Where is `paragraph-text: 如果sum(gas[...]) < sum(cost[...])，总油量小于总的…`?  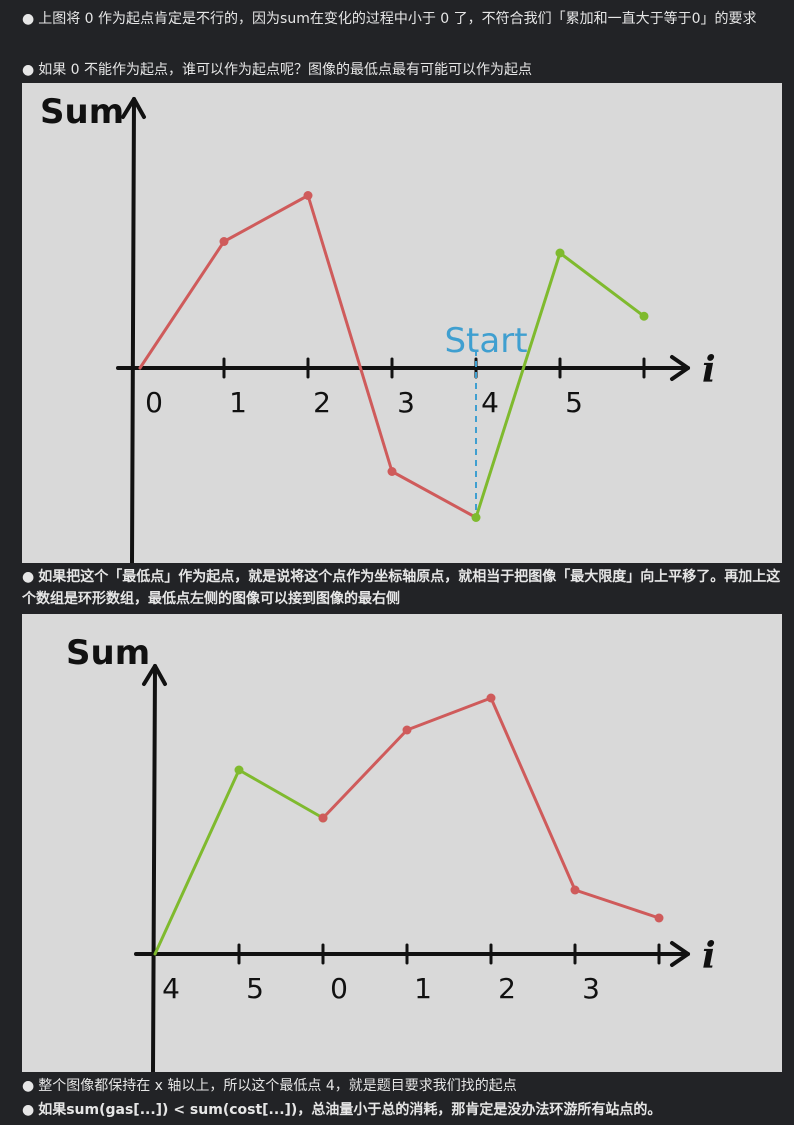
paragraph-text: 如果sum(gas[...]) < sum(cost[...])，总油量小于总的… is located at coordinates (350, 1110).